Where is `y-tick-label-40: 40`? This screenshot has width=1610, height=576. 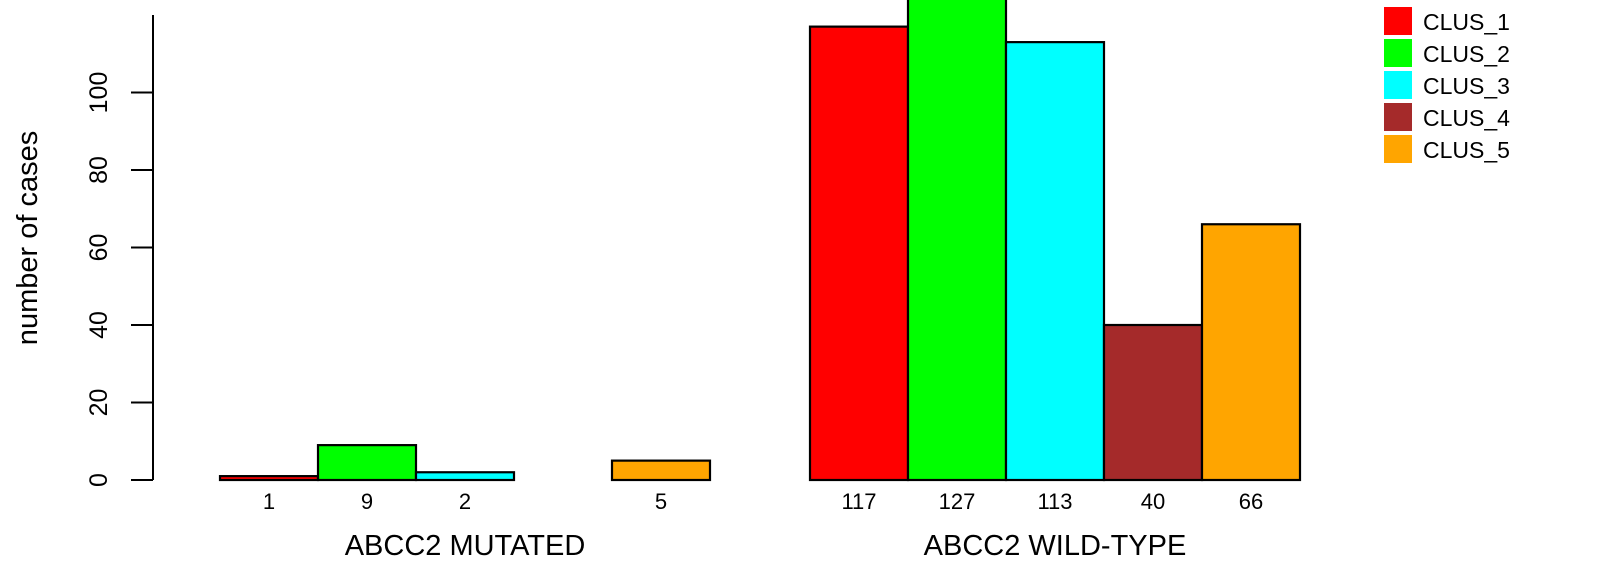
y-tick-label-40: 40 is located at coordinates (99, 325).